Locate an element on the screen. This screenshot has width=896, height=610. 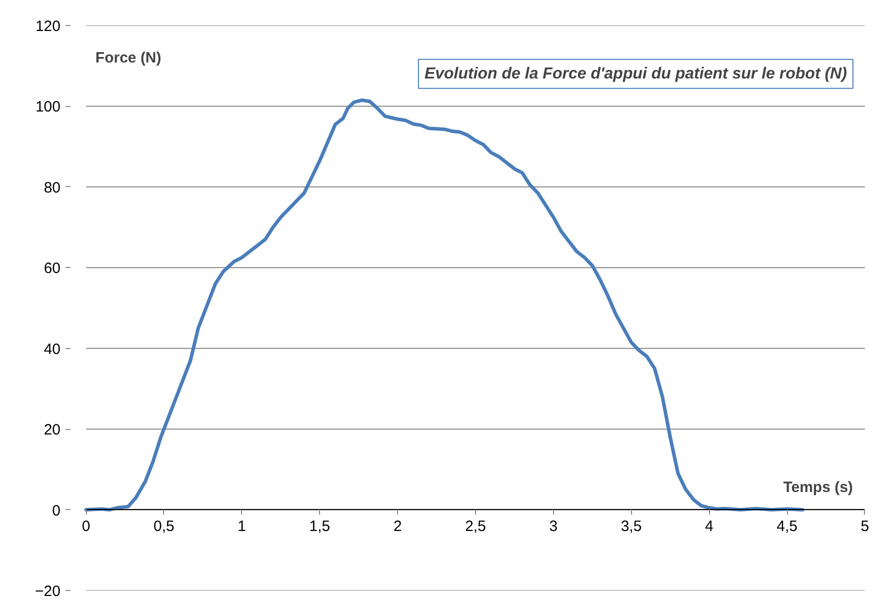
x-tick-label: 4 is located at coordinates (709, 526).